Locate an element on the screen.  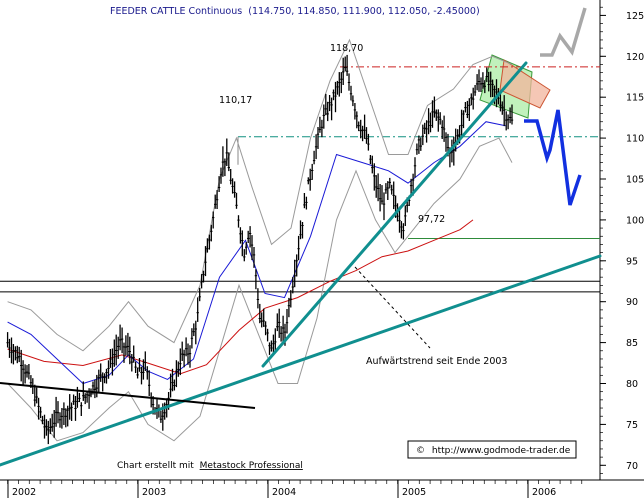
y-tick-label: 100 is located at coordinates (635, 220).